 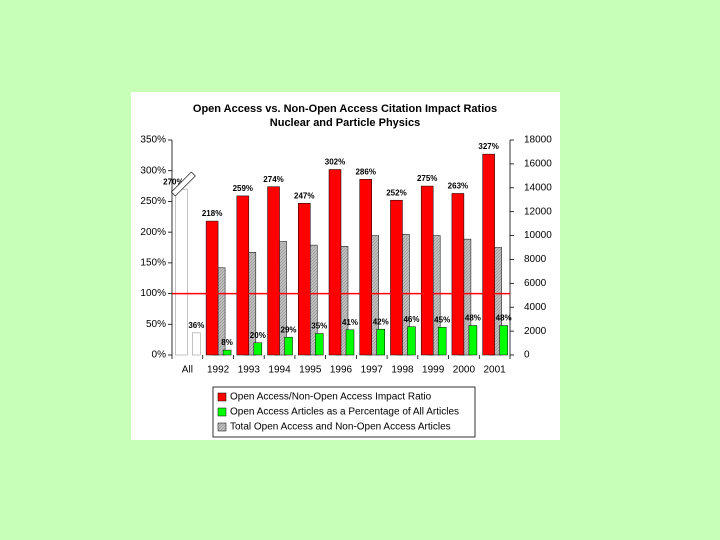 What do you see at coordinates (538, 187) in the screenshot?
I see `y2-tick-label: 14000` at bounding box center [538, 187].